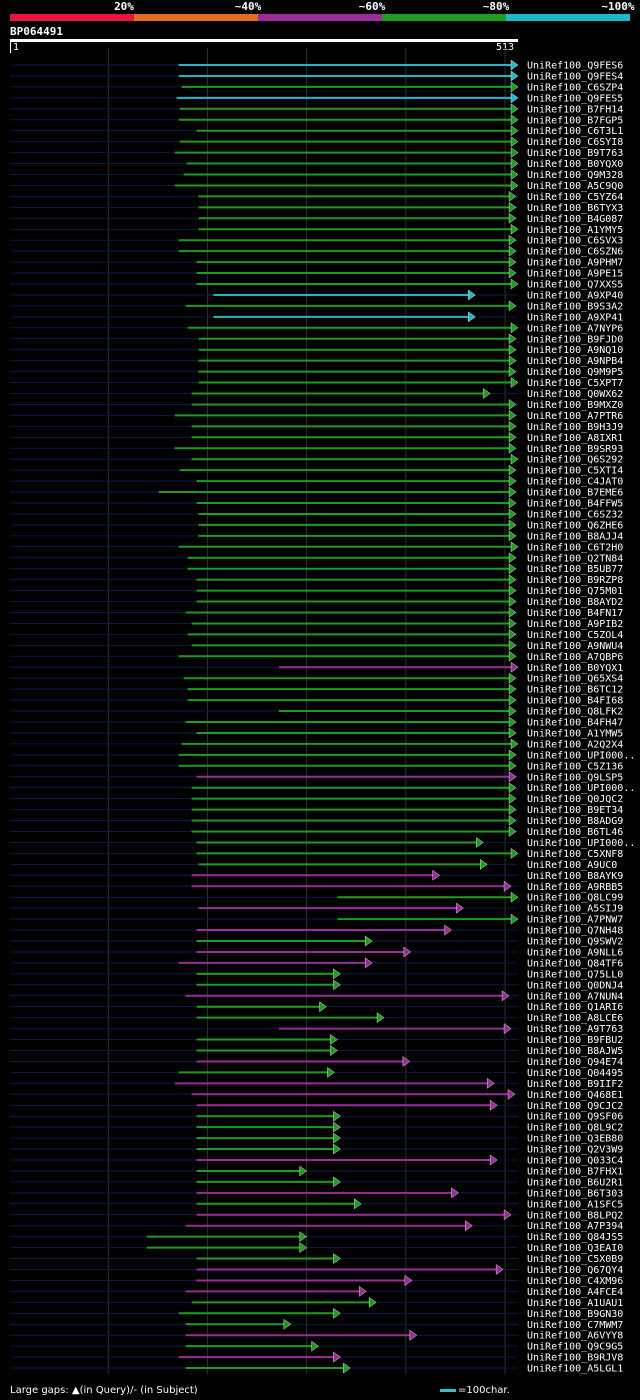  What do you see at coordinates (575, 1106) in the screenshot?
I see `hit-label: UniRef100_Q9CJC2` at bounding box center [575, 1106].